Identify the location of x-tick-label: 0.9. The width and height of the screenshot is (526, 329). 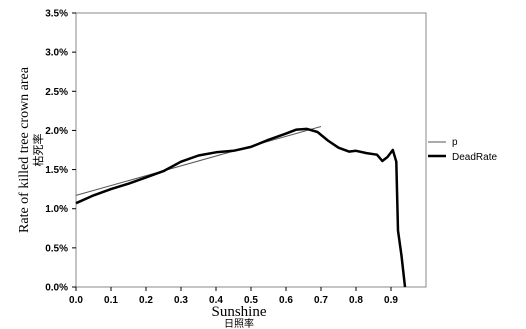
(391, 300).